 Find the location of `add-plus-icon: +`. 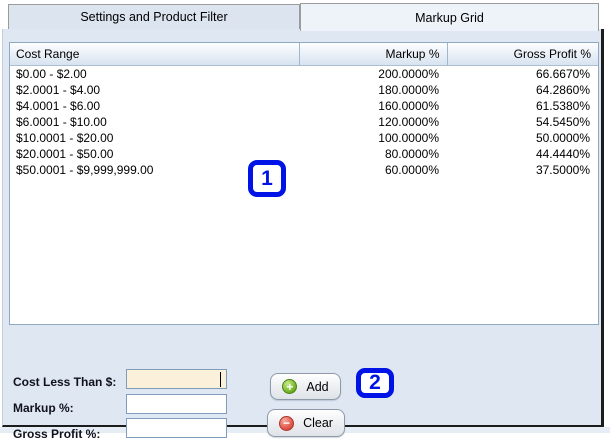

add-plus-icon: + is located at coordinates (290, 386).